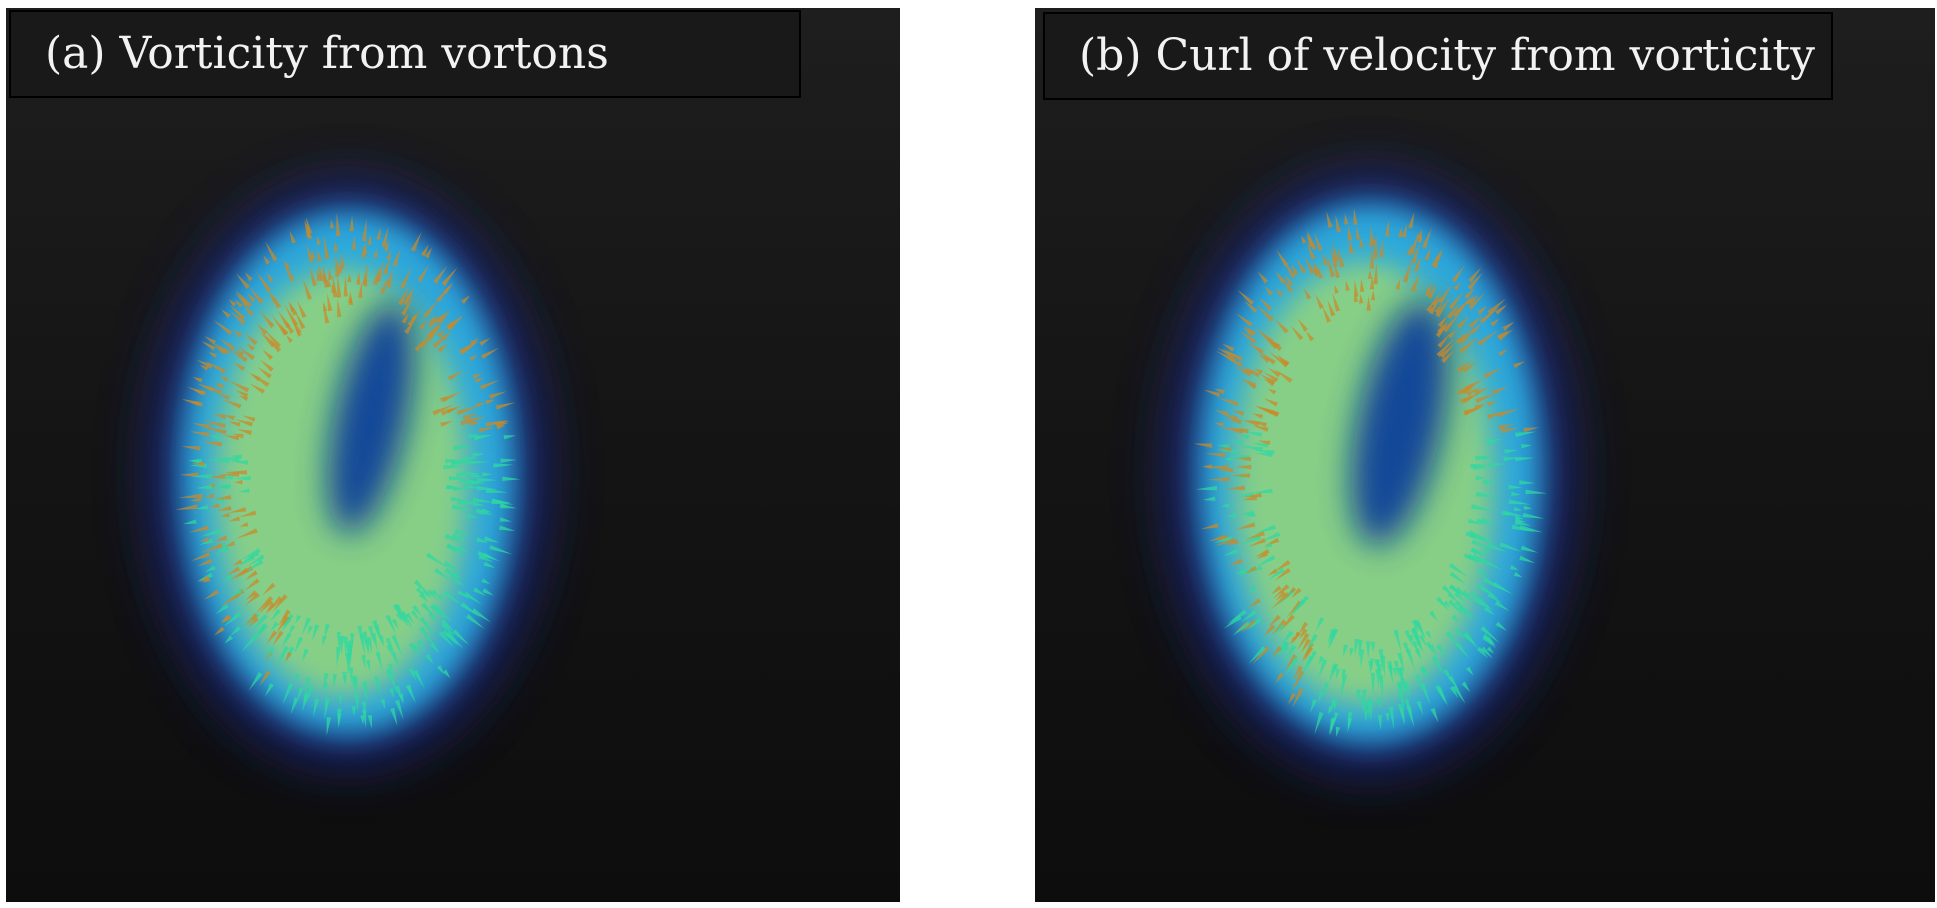  Describe the element at coordinates (1370, 473) in the screenshot. I see `vortex-ring-visualization-b` at that location.